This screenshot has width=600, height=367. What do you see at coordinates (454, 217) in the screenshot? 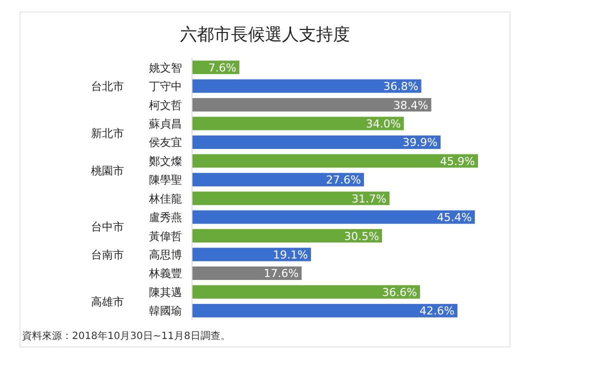
I see `data-label: 45.4%` at bounding box center [454, 217].